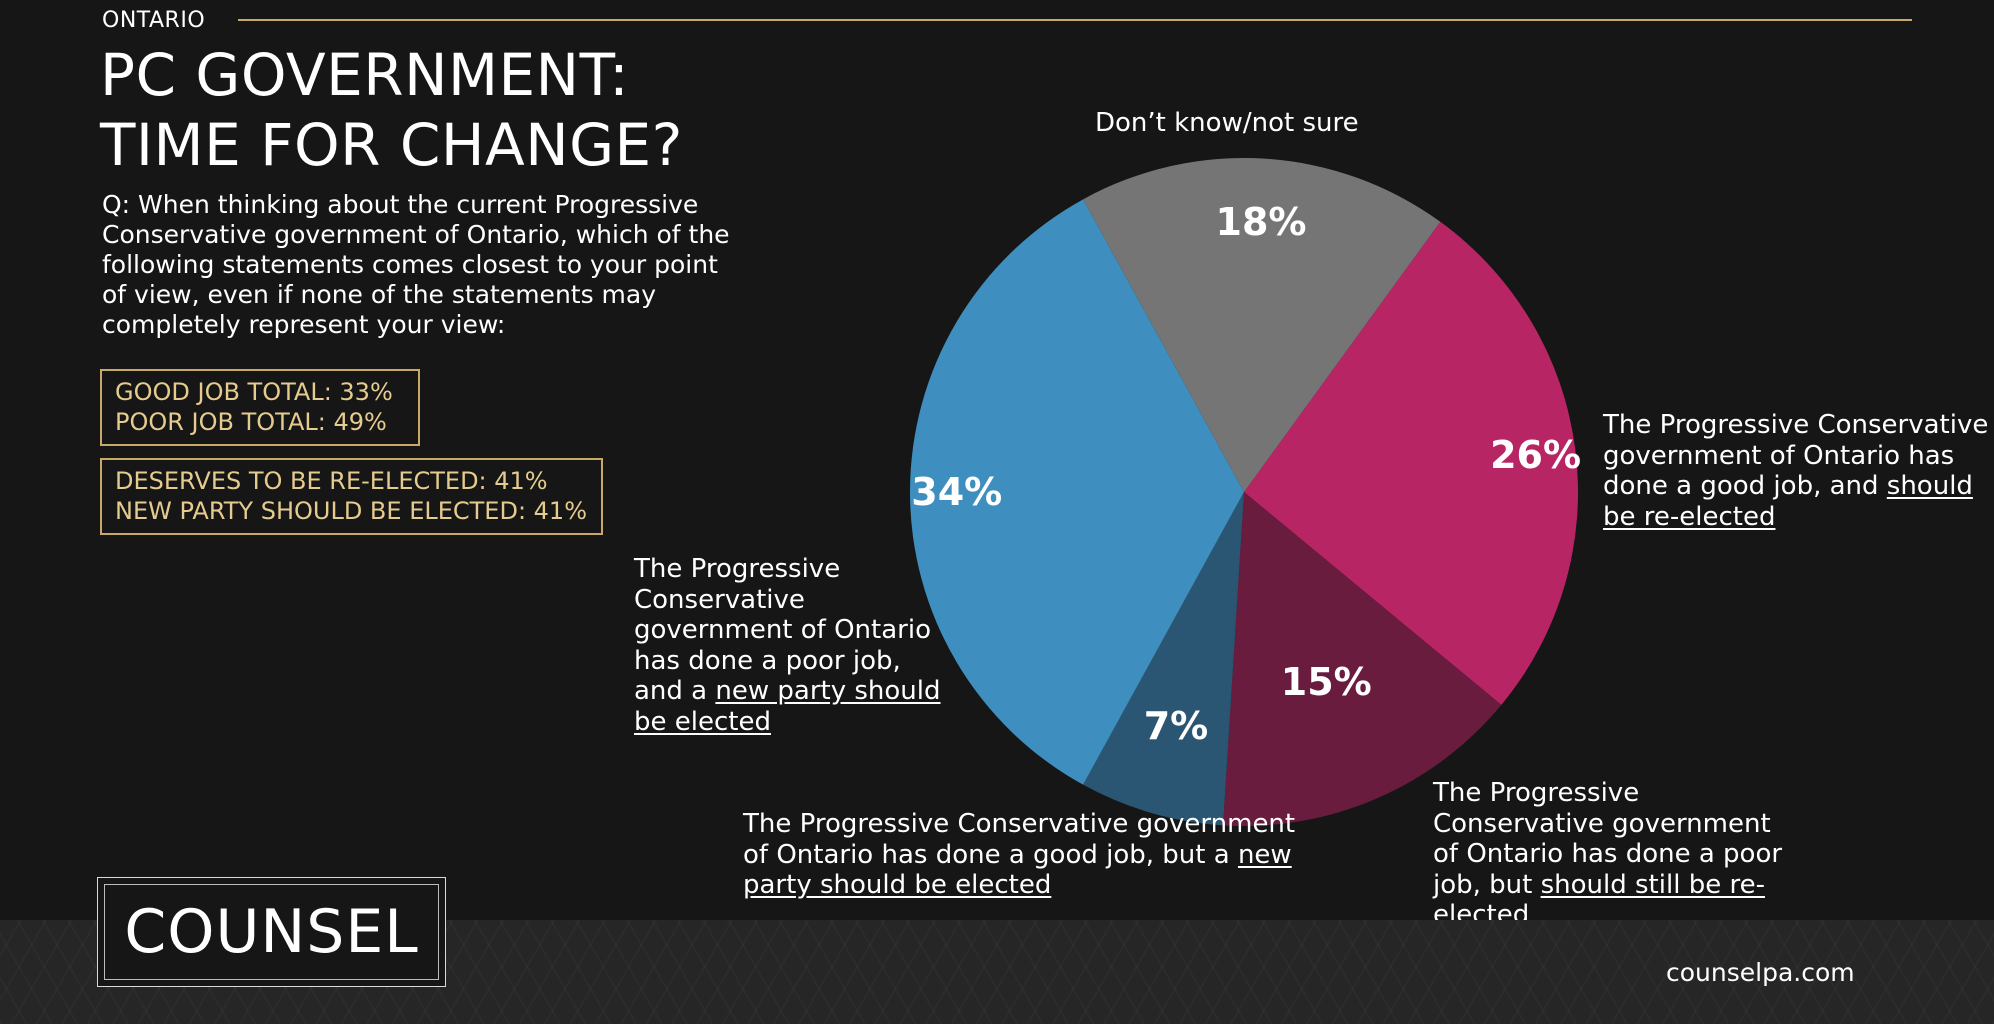  What do you see at coordinates (1535, 455) in the screenshot?
I see `slice-value-label: 26%` at bounding box center [1535, 455].